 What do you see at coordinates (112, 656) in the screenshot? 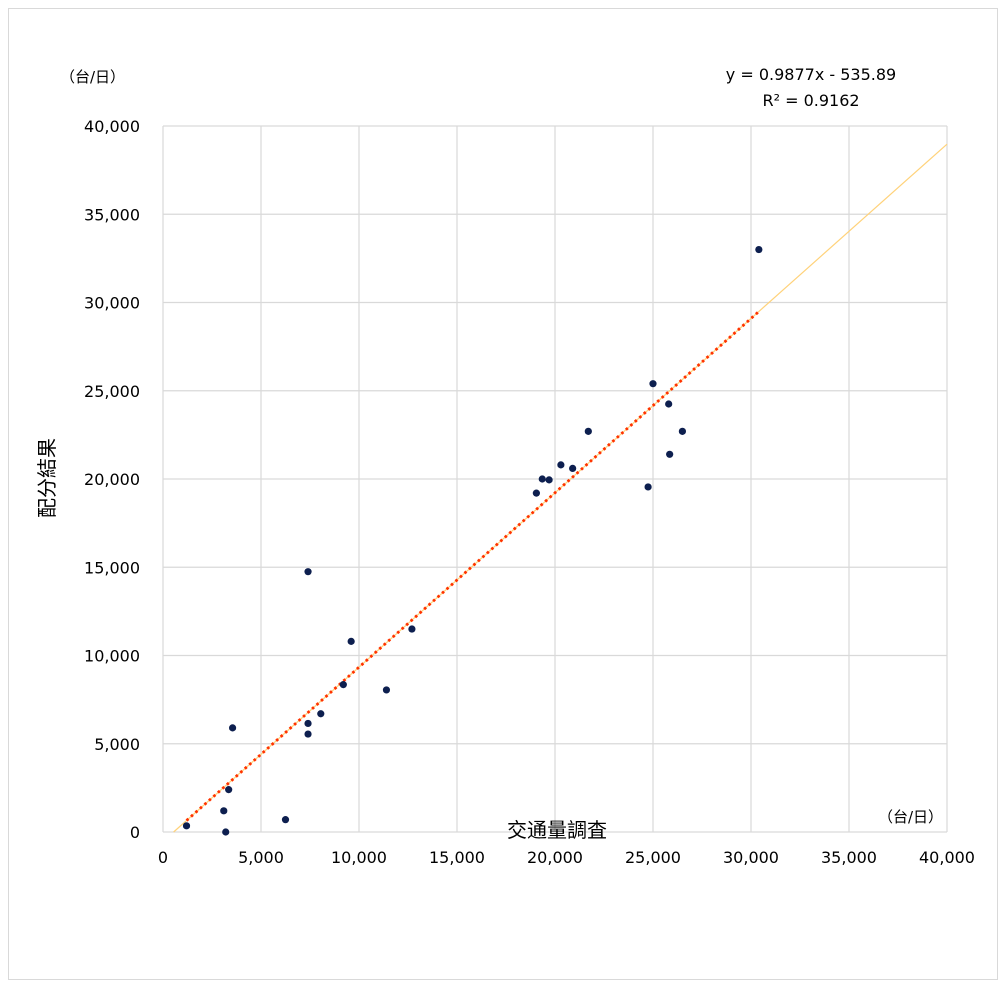
I see `y-tick-label: 10,000` at bounding box center [112, 656].